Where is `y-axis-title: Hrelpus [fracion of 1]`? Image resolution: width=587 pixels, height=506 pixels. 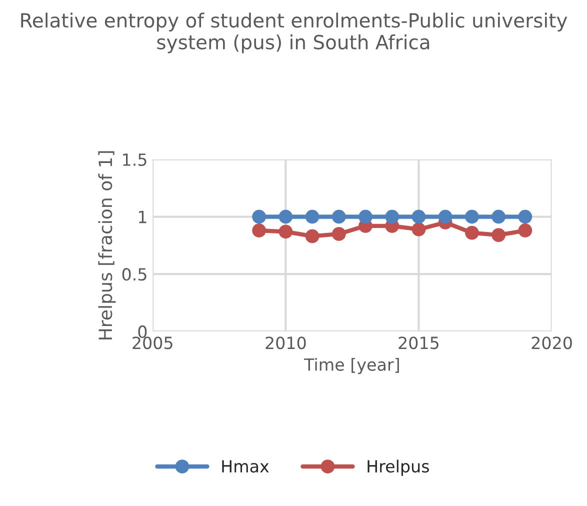
y-axis-title: Hrelpus [fracion of 1] is located at coordinates (107, 245).